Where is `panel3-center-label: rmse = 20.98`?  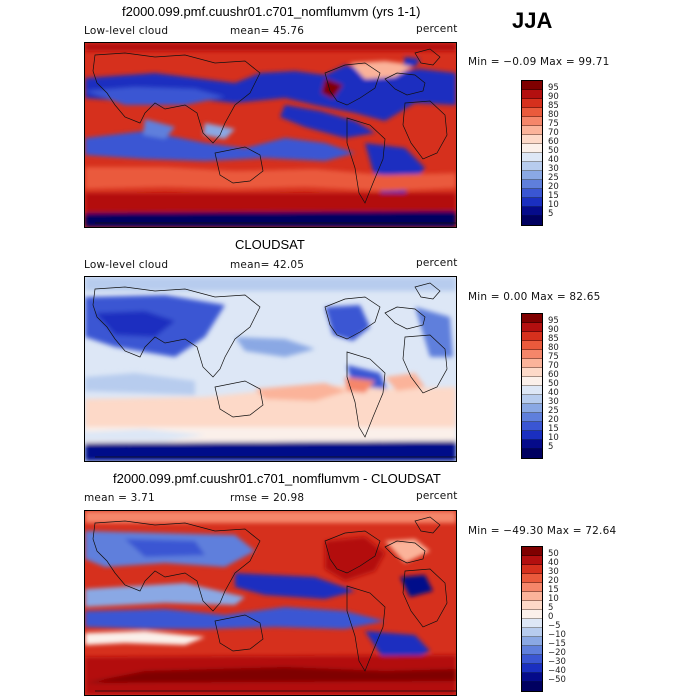
panel3-center-label: rmse = 20.98 is located at coordinates (267, 498).